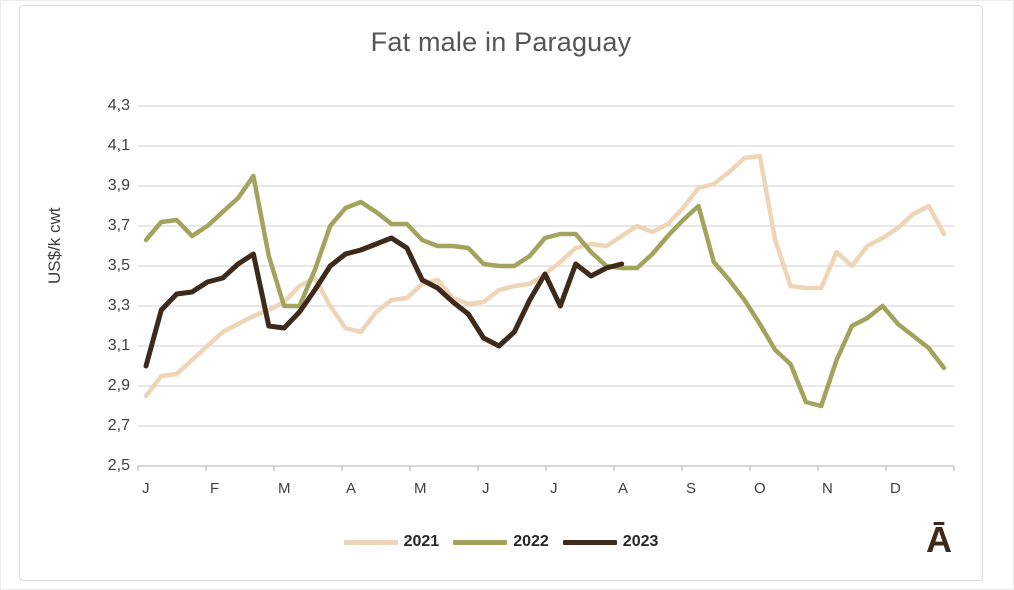 This screenshot has height=590, width=1014. What do you see at coordinates (118, 265) in the screenshot?
I see `y-tick-label: 3,5` at bounding box center [118, 265].